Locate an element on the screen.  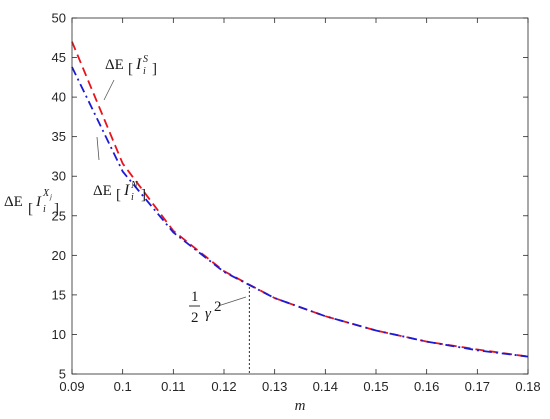
gamma-annotation: 1 2 γ 2 is located at coordinates (218, 307).